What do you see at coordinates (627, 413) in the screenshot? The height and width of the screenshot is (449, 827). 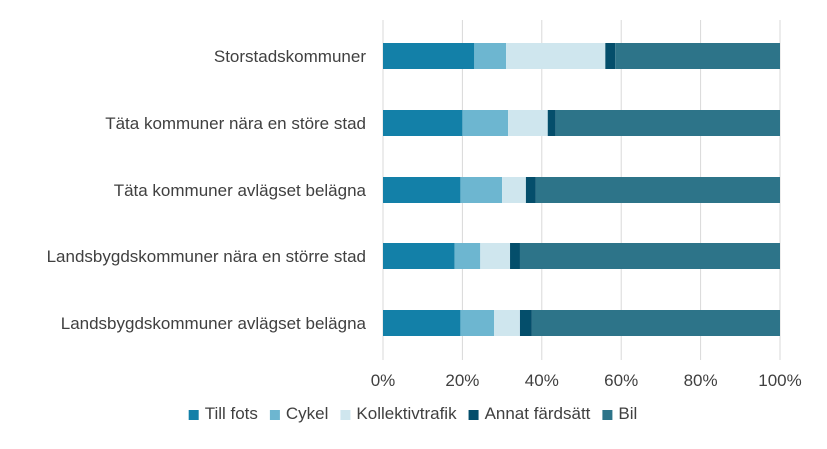 I see `legend-label: Bil` at bounding box center [627, 413].